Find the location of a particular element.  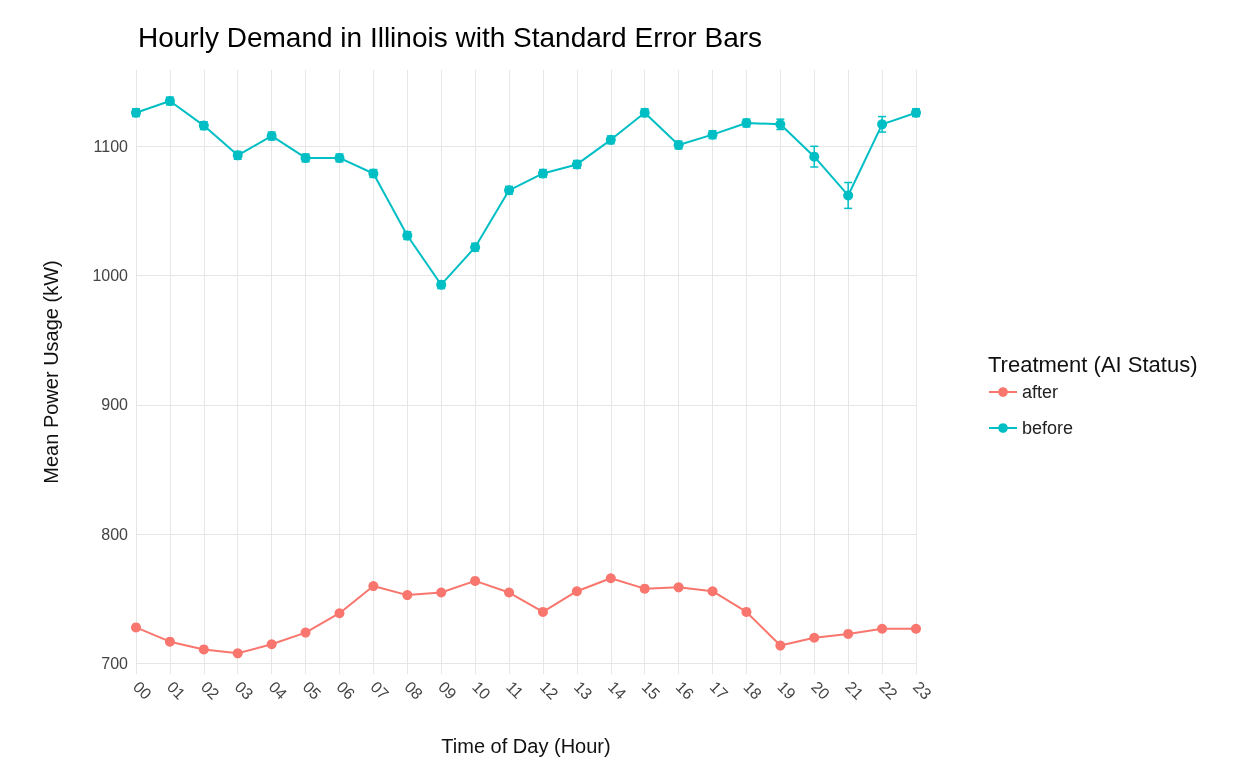

x-tick-label: 14 is located at coordinates (617, 690).